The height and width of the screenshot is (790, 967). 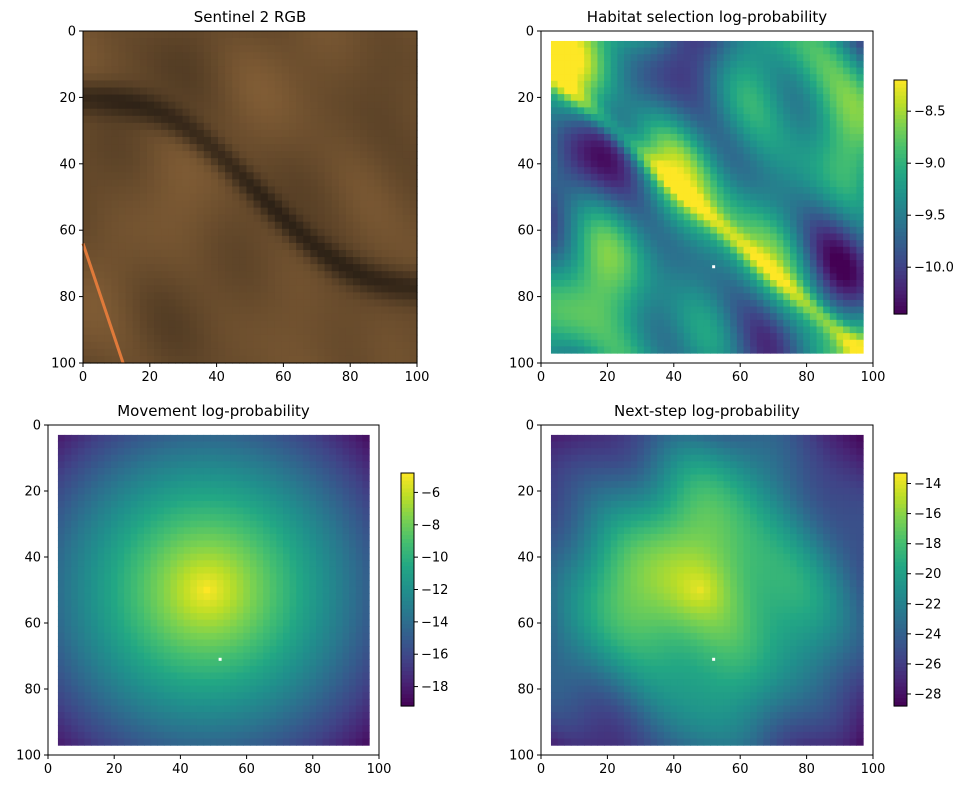 I want to click on road-stripe, so click(x=103, y=303).